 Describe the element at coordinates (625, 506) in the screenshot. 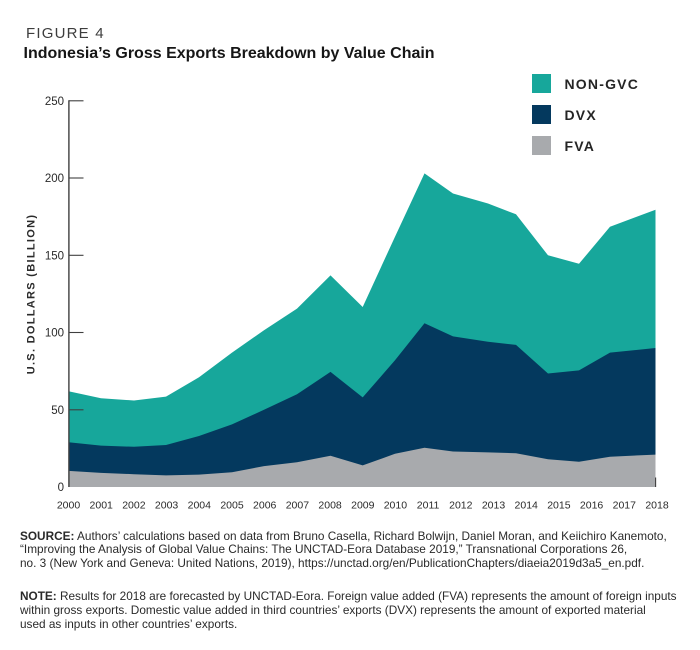

I see `svg-text: 2017` at that location.